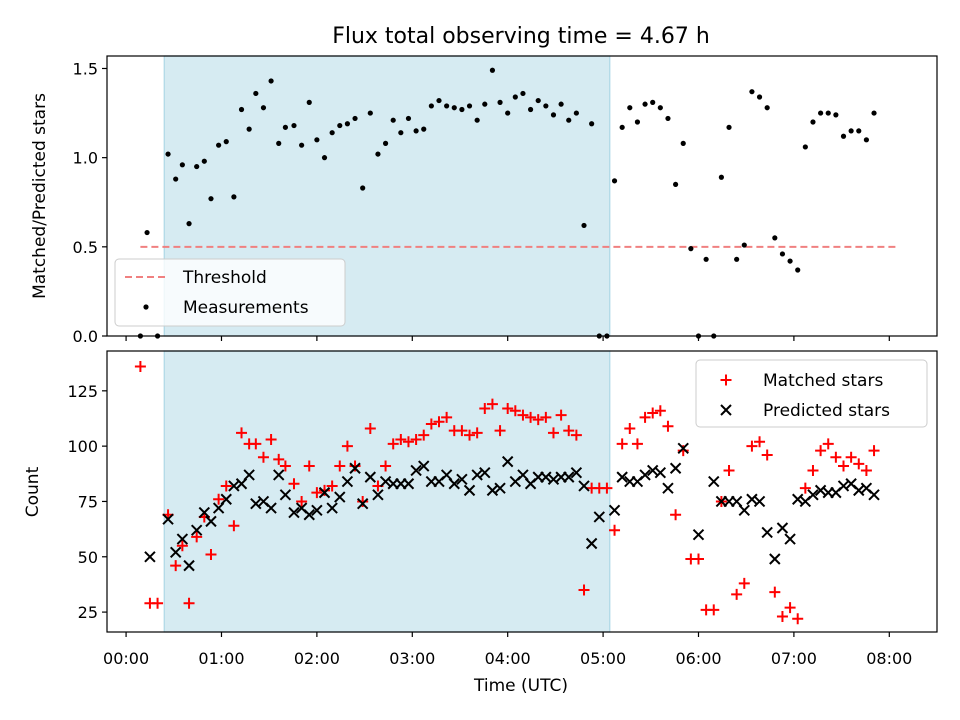 Image resolution: width=960 pixels, height=720 pixels. Describe the element at coordinates (889, 658) in the screenshot. I see `x-tick-label: 08:00` at that location.